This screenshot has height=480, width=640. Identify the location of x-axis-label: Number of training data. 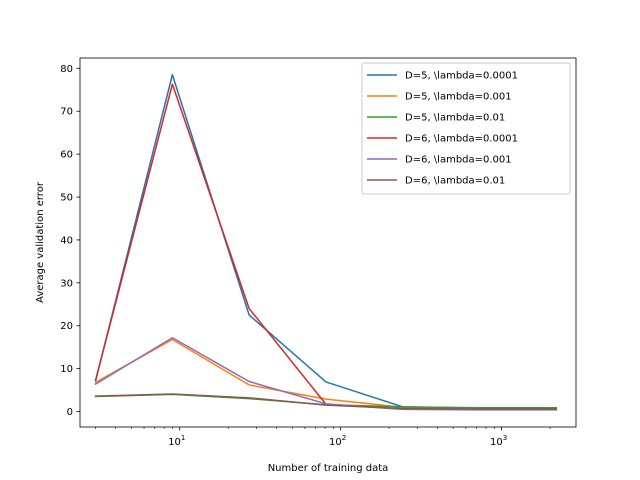
(328, 468).